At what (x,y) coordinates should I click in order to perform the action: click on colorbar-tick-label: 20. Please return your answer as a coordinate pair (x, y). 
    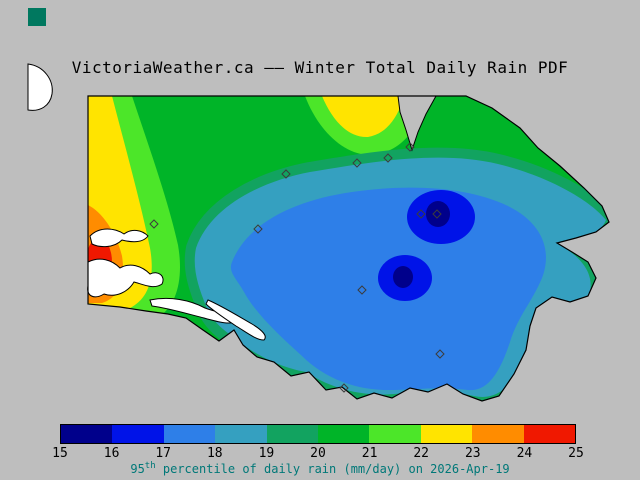
    Looking at the image, I should click on (318, 453).